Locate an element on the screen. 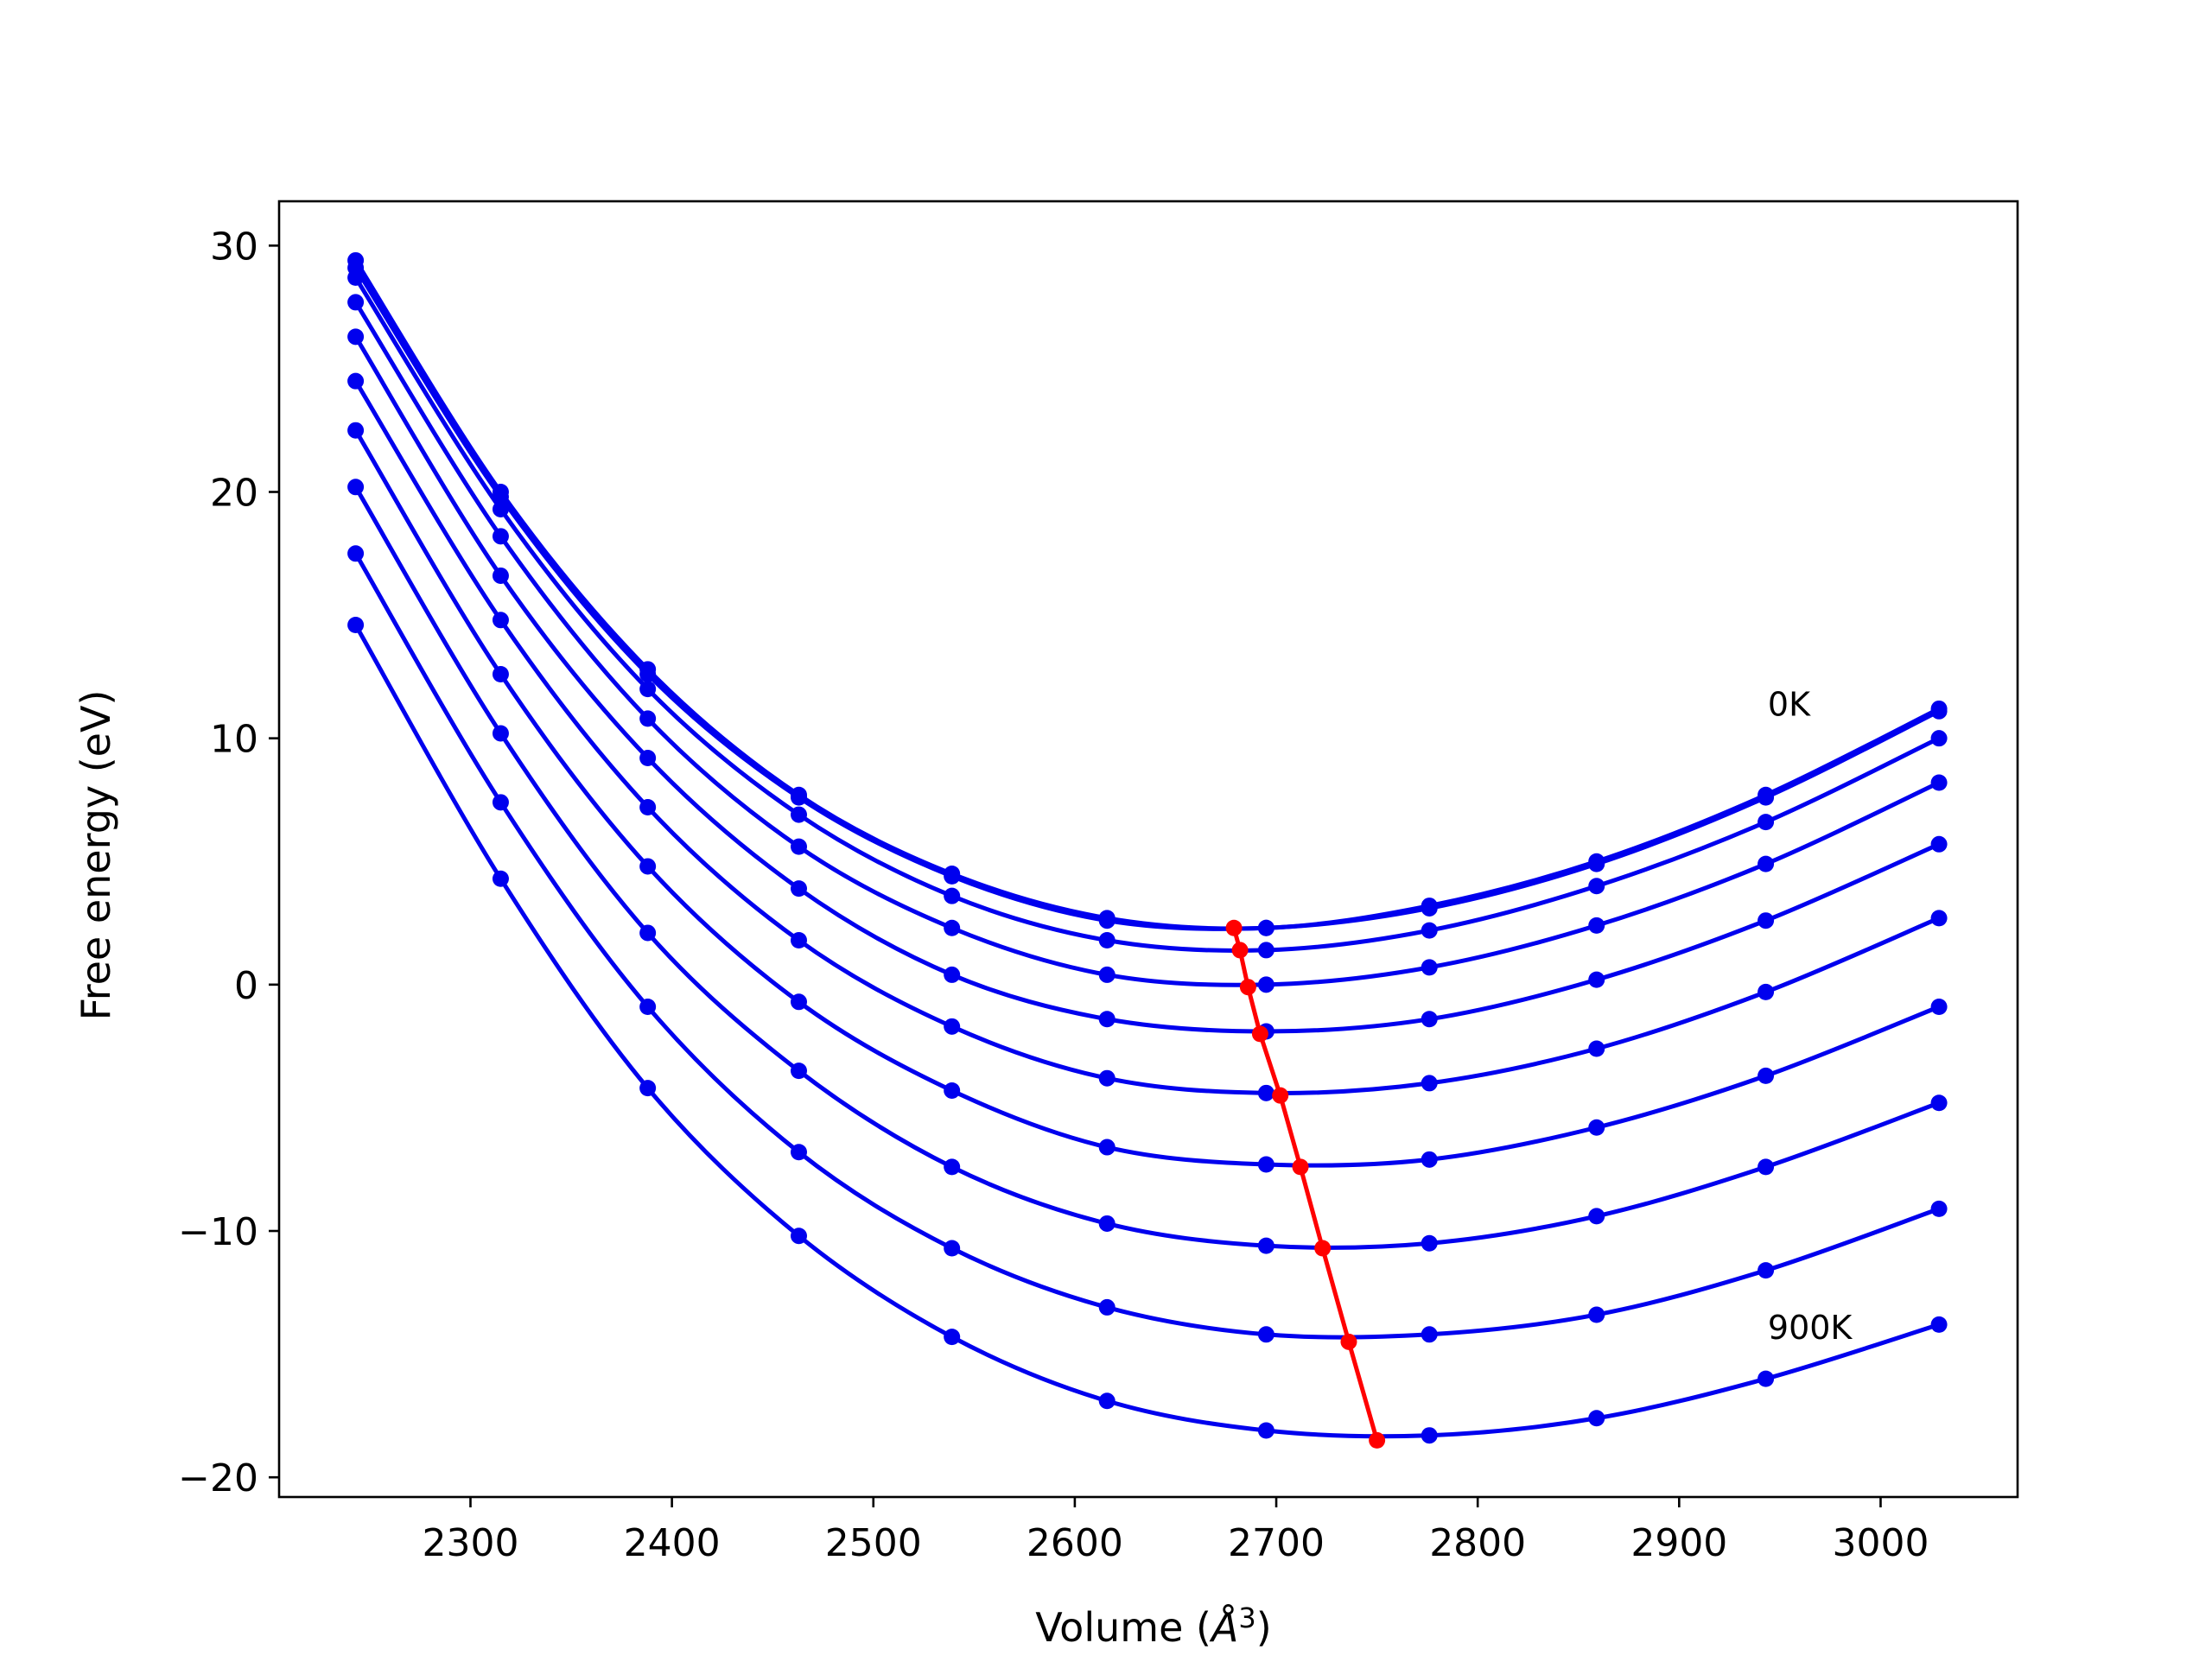 The image size is (2212, 1662). x-tick-label: 2700 is located at coordinates (1276, 1543).